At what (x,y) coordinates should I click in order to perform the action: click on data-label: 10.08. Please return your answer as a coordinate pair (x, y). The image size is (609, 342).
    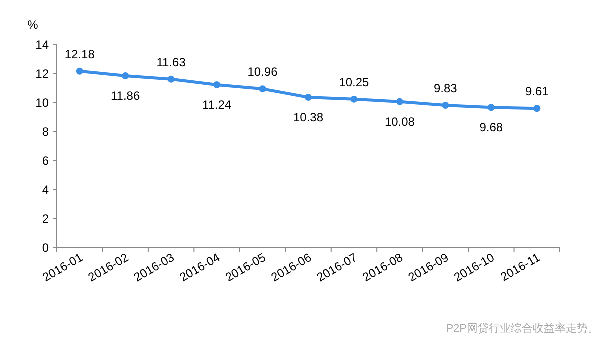
    Looking at the image, I should click on (400, 121).